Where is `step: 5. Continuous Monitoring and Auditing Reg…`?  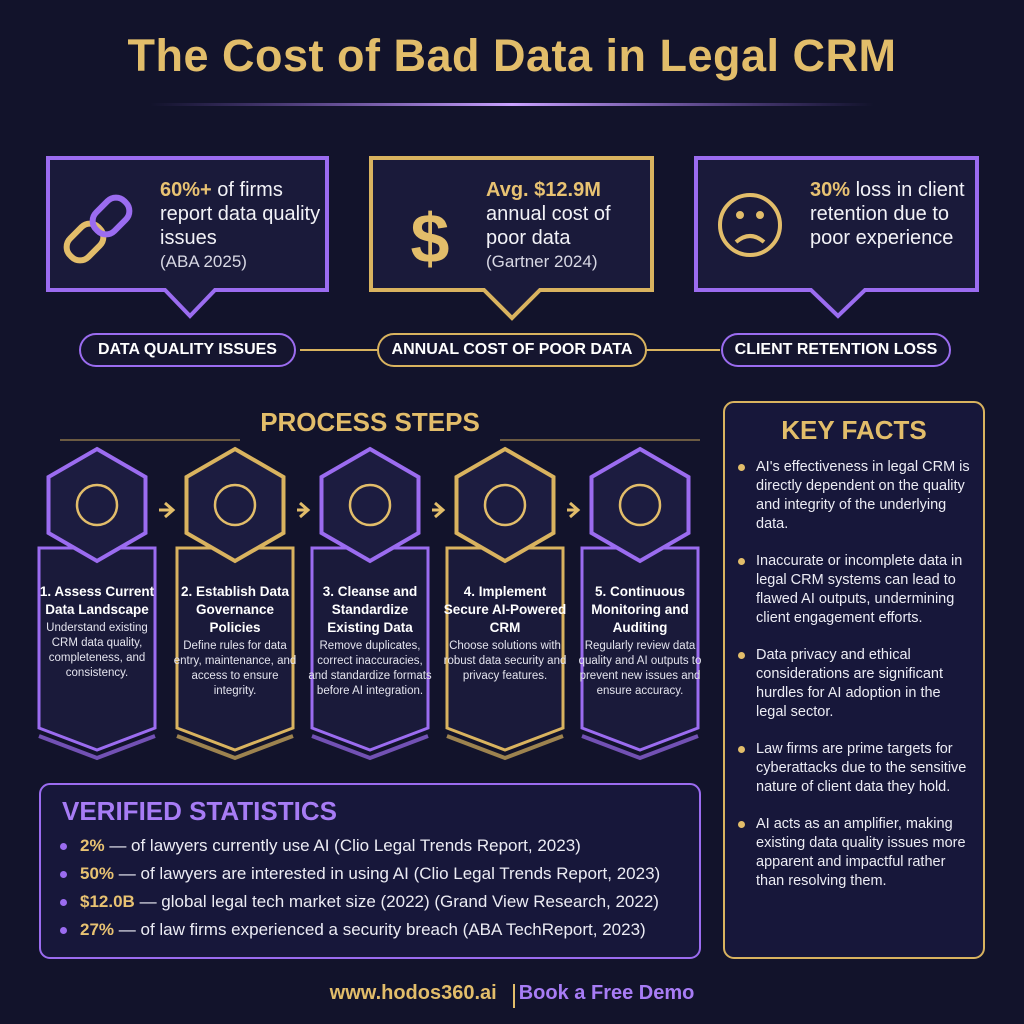 step: 5. Continuous Monitoring and Auditing Reg… is located at coordinates (640, 641).